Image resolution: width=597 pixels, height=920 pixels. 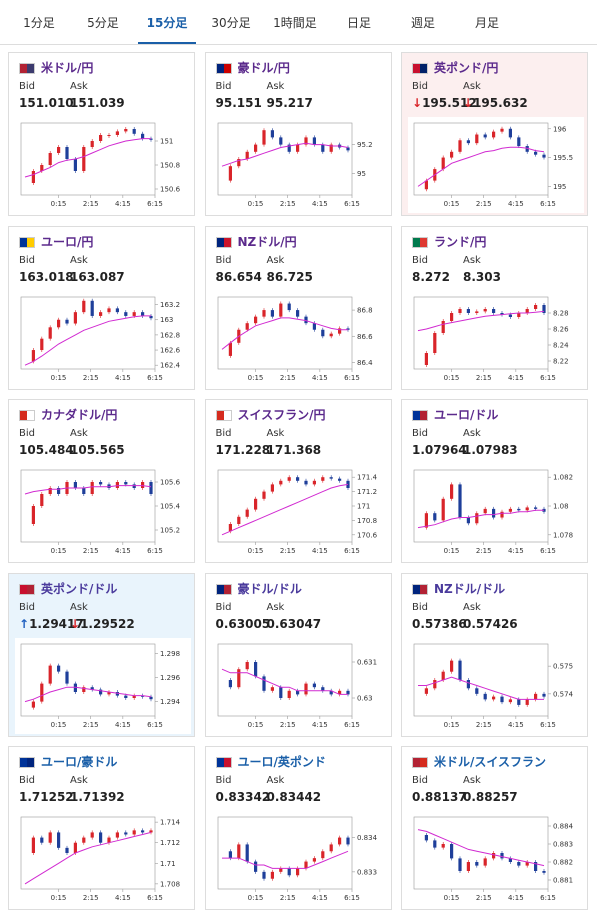 What do you see at coordinates (561, 361) in the screenshot?
I see `y-tick-label: 8.22` at bounding box center [561, 361].